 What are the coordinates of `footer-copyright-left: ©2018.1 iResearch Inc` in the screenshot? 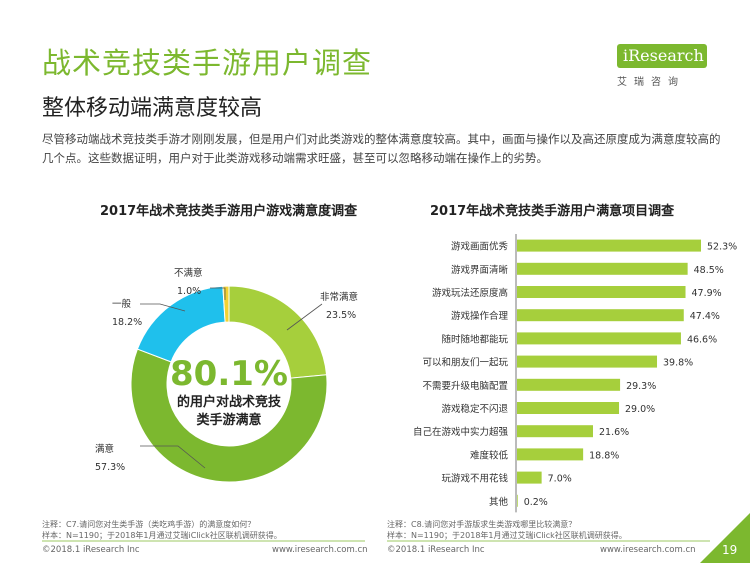 It's located at (91, 550).